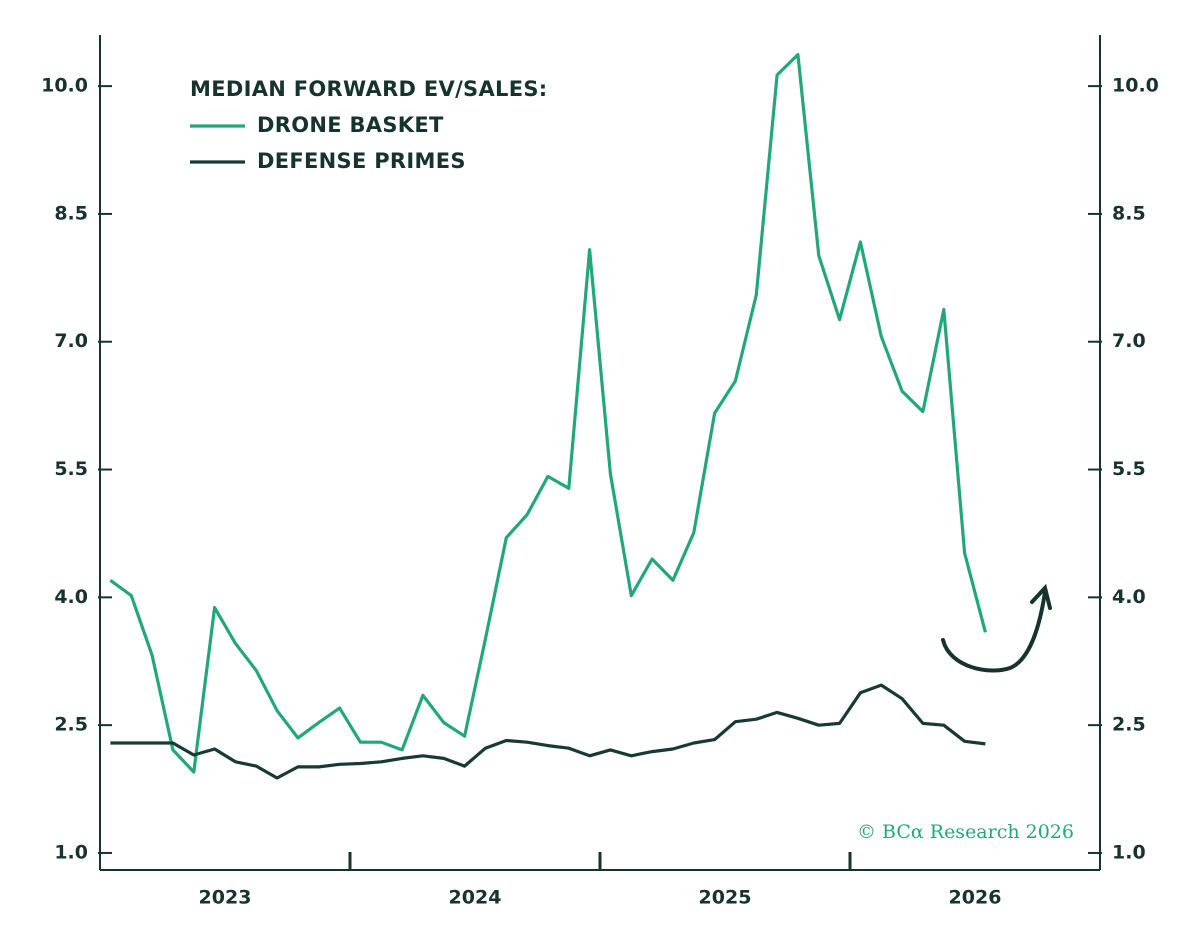  What do you see at coordinates (1129, 597) in the screenshot?
I see `y2-tick-label: 4.0` at bounding box center [1129, 597].